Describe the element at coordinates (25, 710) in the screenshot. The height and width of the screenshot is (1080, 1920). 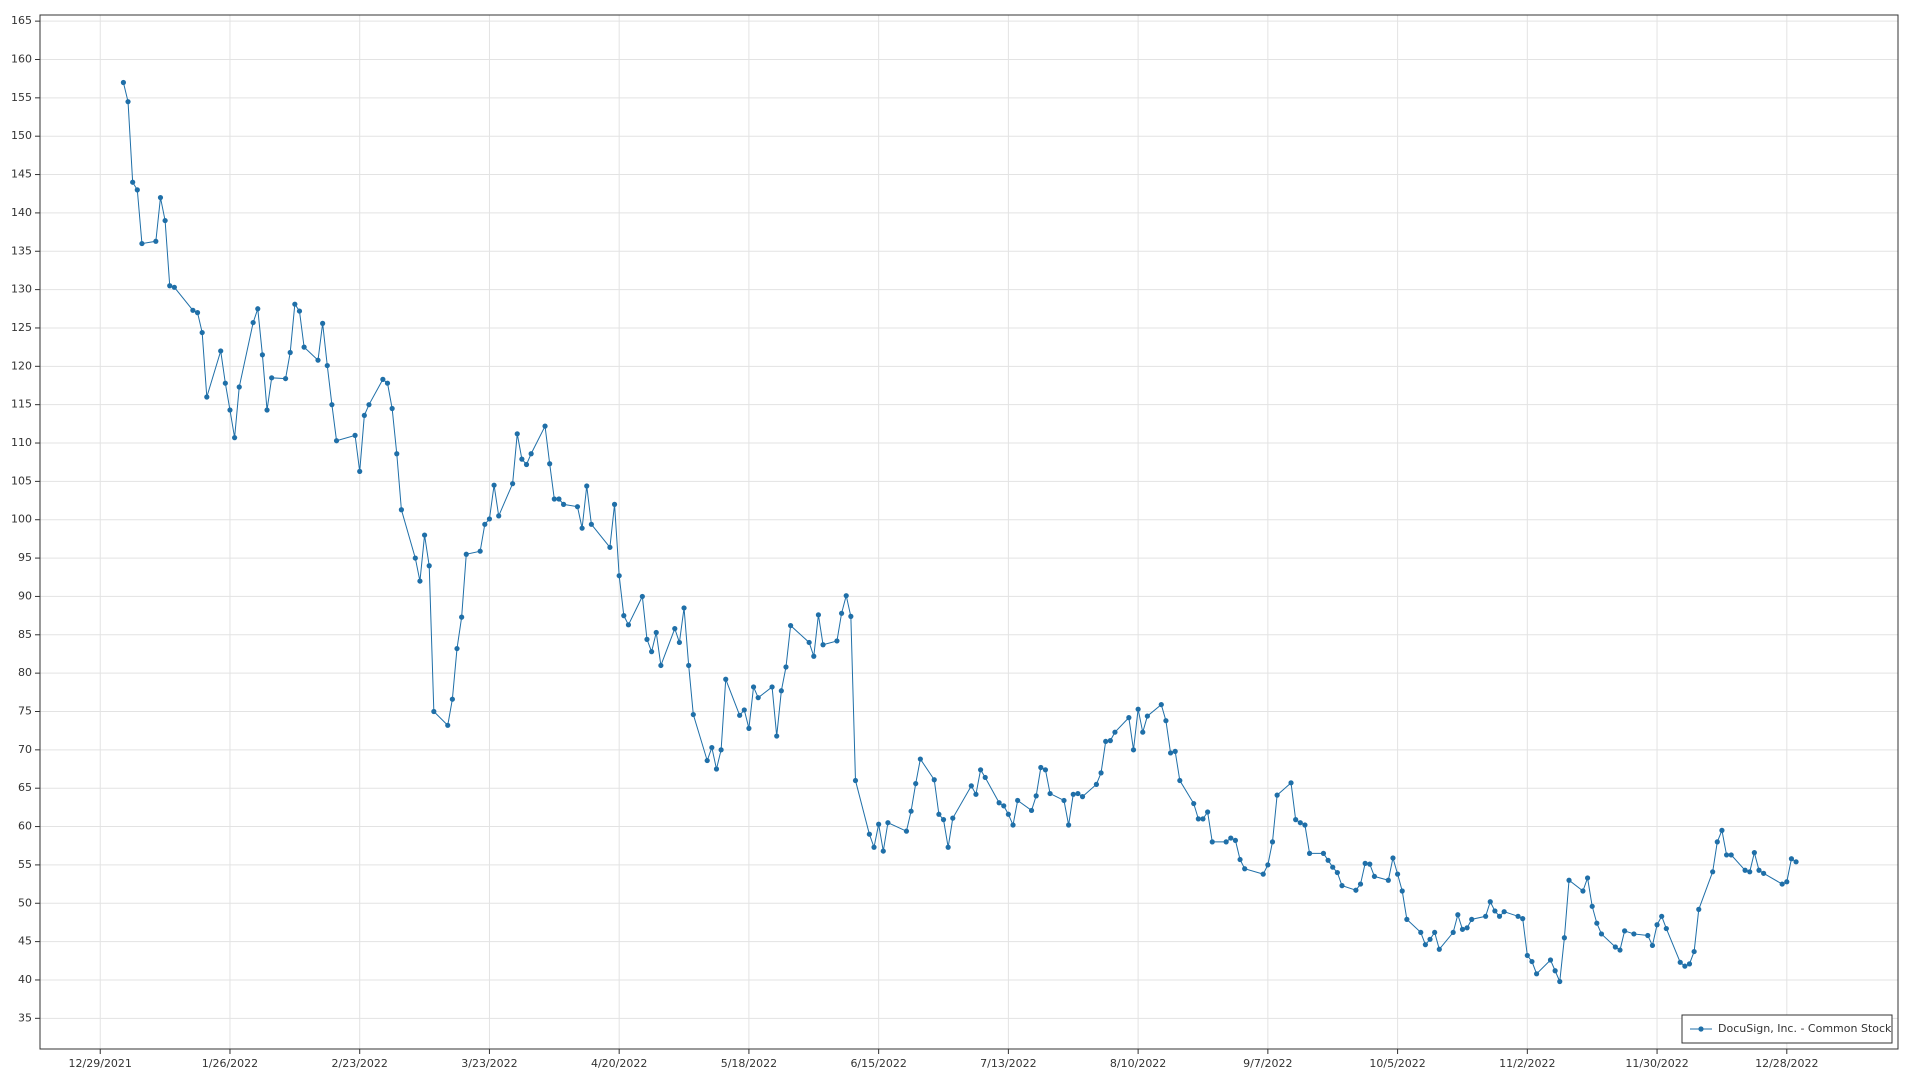
I see `y-tick-label: 75` at that location.